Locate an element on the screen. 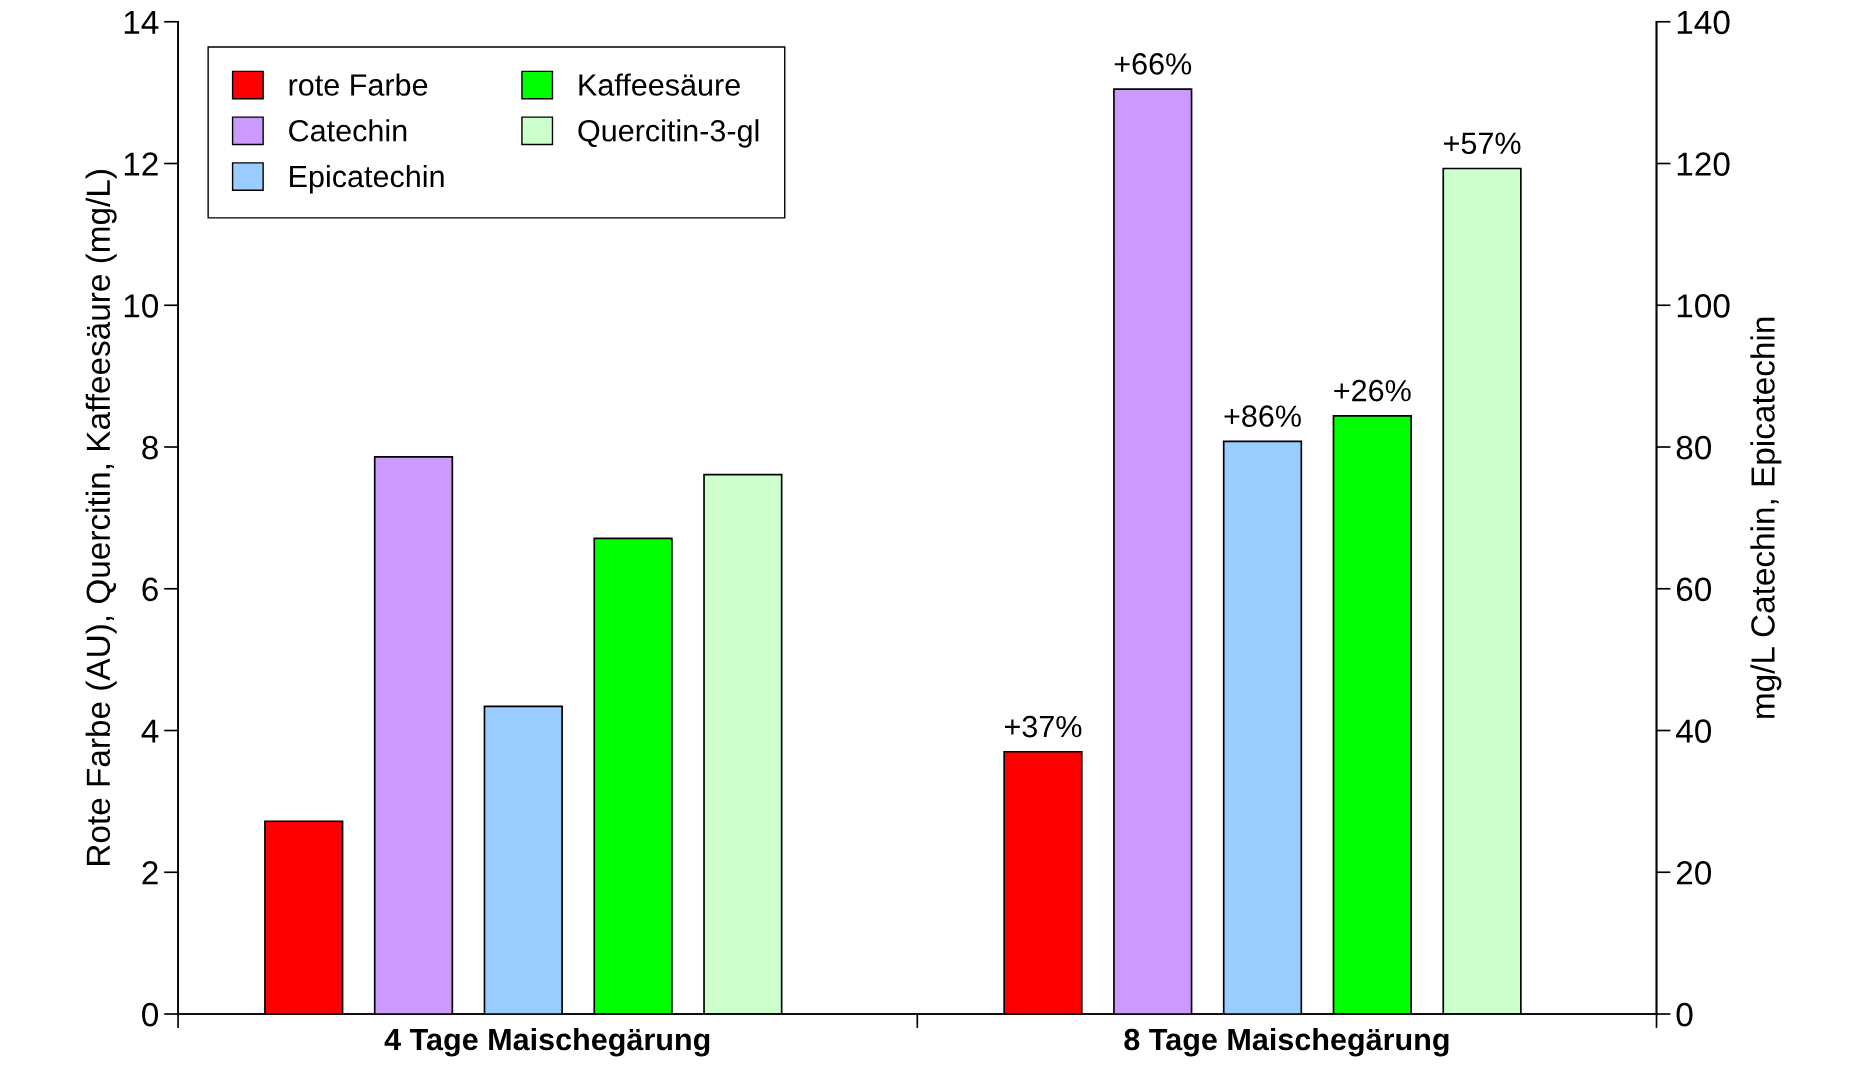 Image resolution: width=1855 pixels, height=1088 pixels. legend-label: Quercitin-3-gl is located at coordinates (668, 133).